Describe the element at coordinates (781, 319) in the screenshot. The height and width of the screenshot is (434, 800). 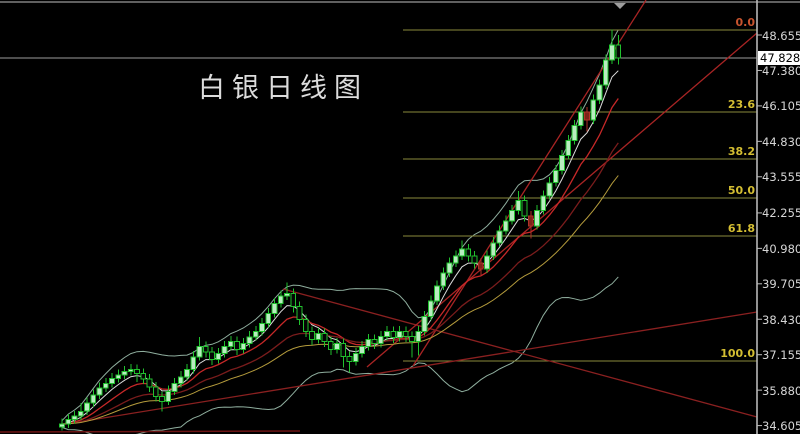
I see `y-axis-tick-label: 38.430` at that location.